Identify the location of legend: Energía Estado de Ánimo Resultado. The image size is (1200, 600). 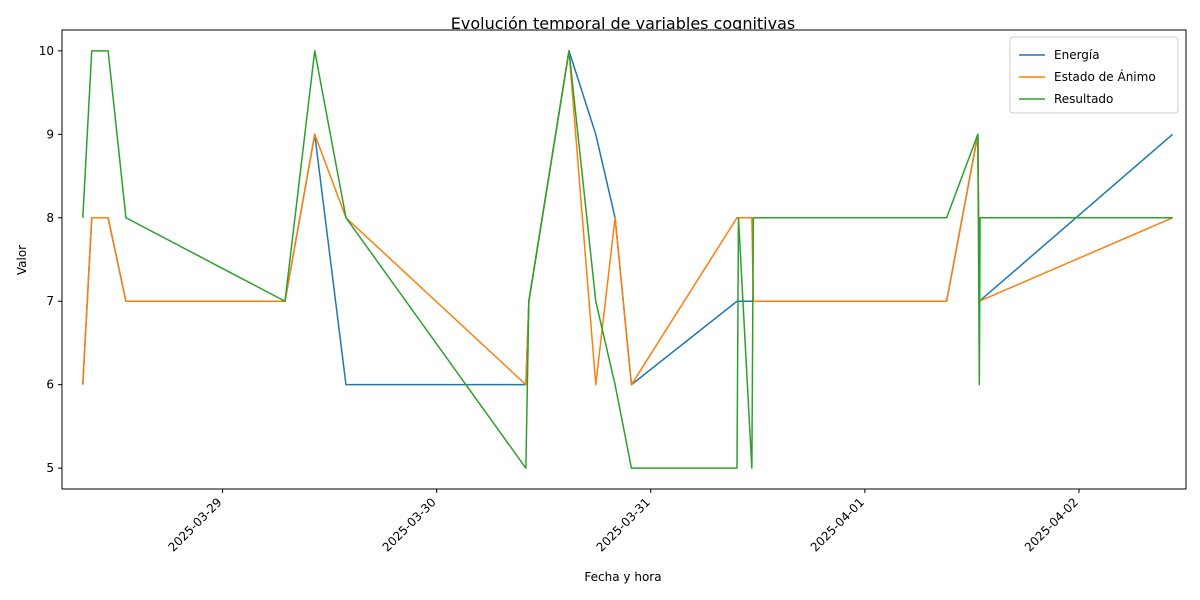
(1094, 75).